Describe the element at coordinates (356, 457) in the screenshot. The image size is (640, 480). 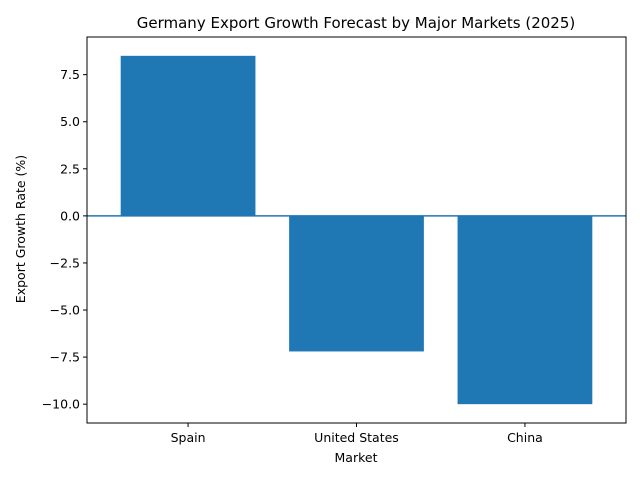
I see `x-axis-title: Market` at that location.